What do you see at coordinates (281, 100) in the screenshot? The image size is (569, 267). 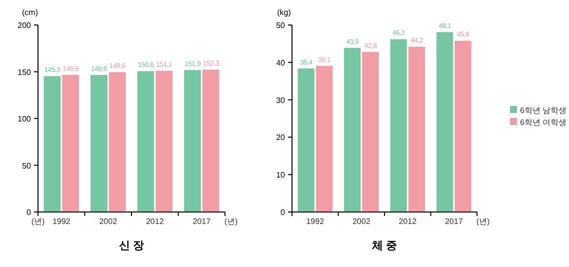 I see `y-tick-label: 30` at bounding box center [281, 100].